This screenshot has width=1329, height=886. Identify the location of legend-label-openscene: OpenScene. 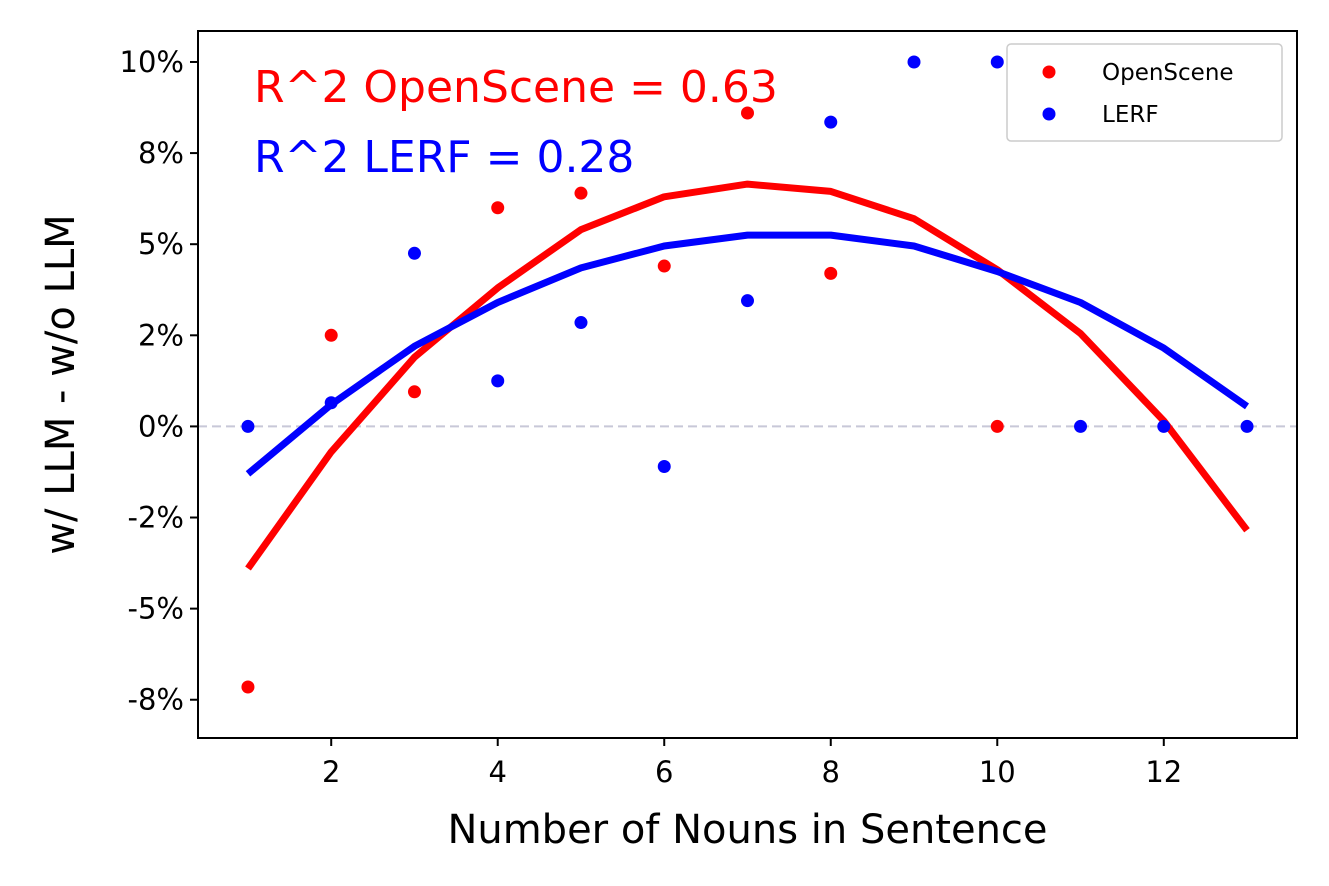
(1168, 73).